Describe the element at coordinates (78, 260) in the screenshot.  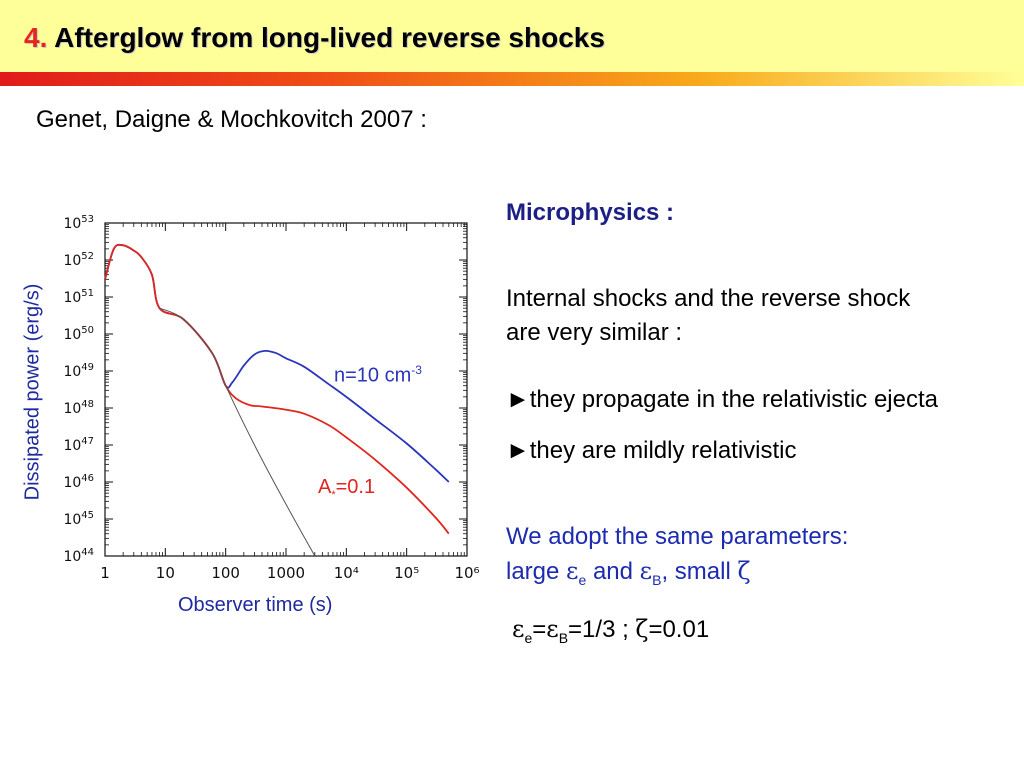
I see `y-tick-label: 1052` at that location.